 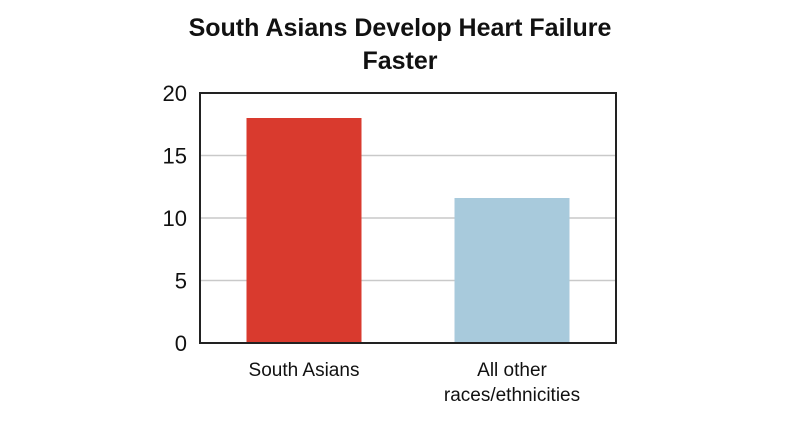 I want to click on chart-title-line-2: Faster, so click(x=400, y=61).